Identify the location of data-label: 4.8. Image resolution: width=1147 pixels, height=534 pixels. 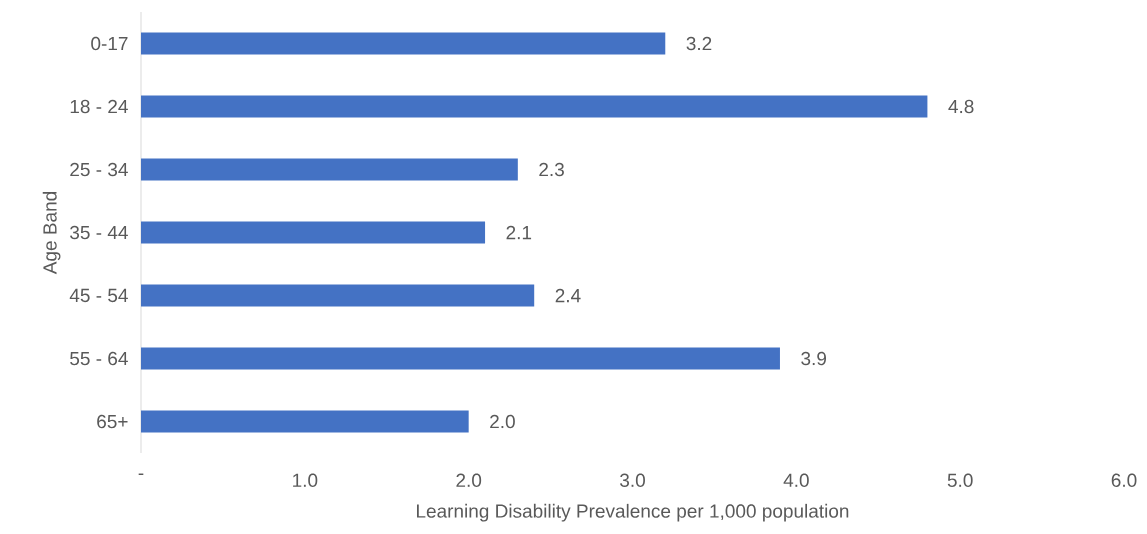
(961, 106).